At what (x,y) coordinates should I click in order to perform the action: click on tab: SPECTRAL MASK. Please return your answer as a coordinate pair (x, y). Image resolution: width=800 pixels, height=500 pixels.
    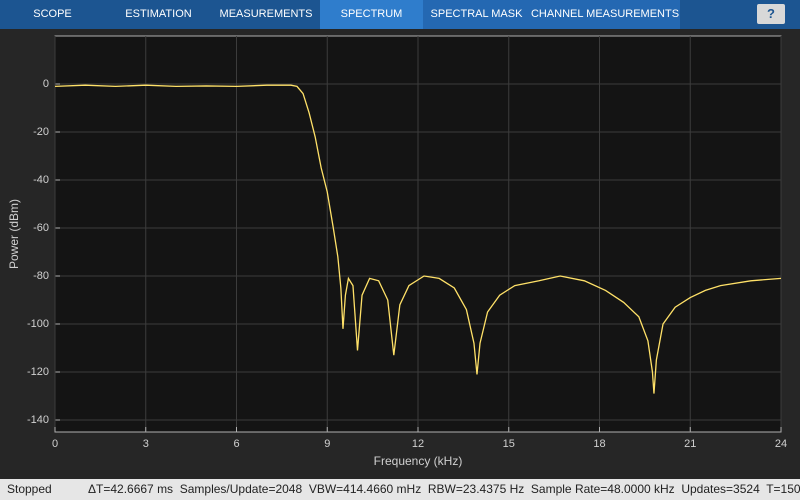
    Looking at the image, I should click on (476, 14).